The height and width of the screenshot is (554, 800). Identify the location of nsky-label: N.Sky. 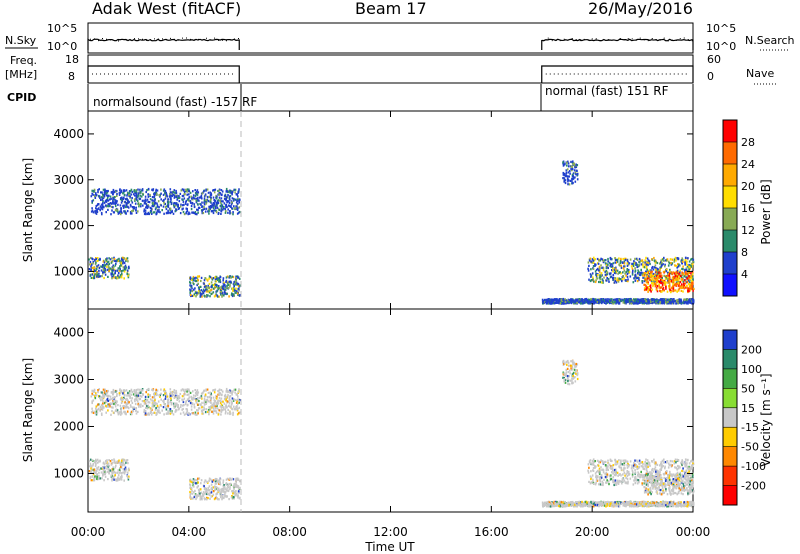
(21, 40).